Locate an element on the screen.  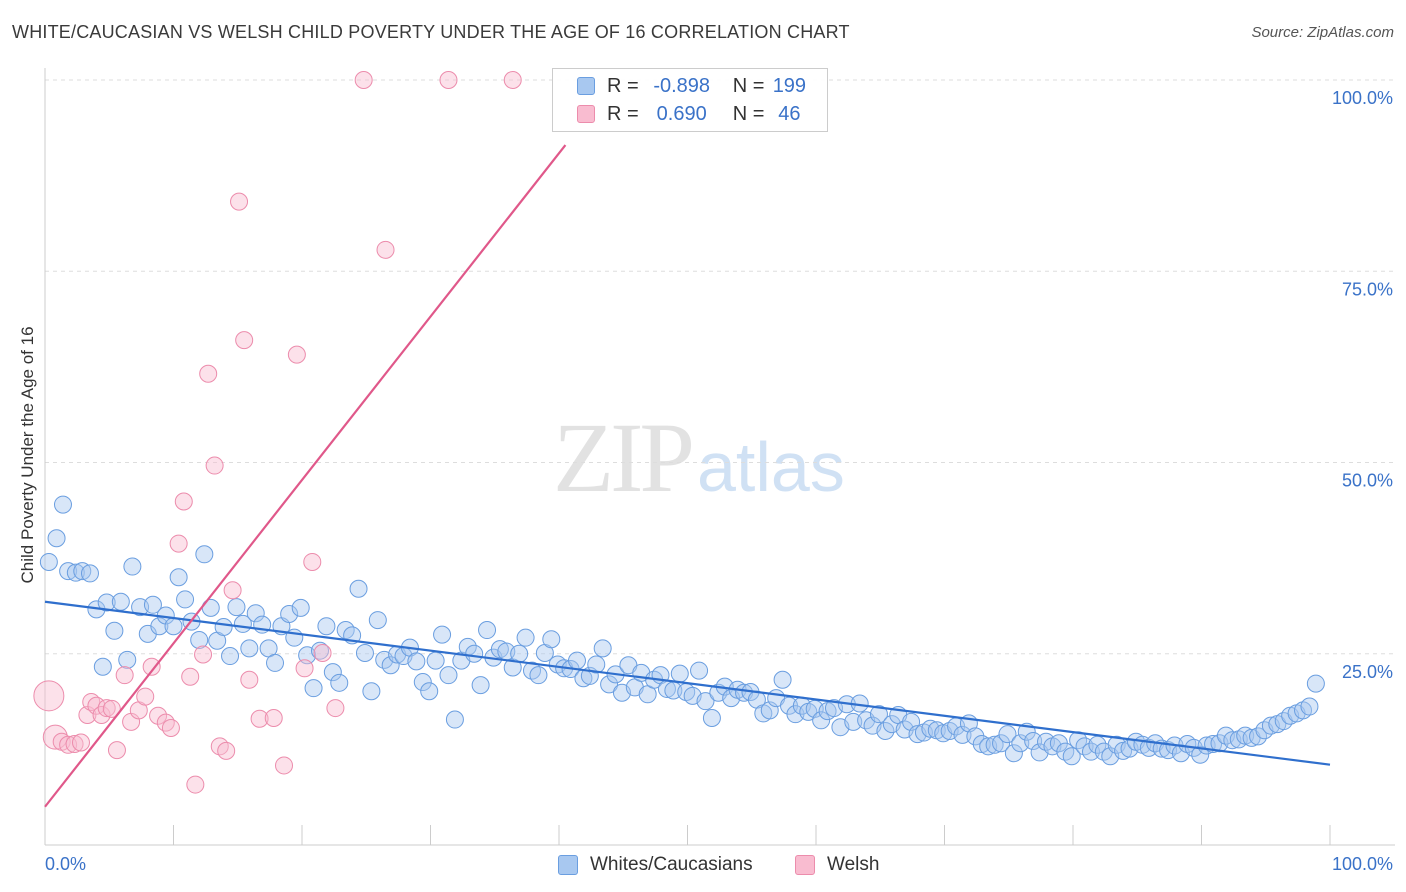
y-tick-label: 50.0% is located at coordinates (1367, 481).